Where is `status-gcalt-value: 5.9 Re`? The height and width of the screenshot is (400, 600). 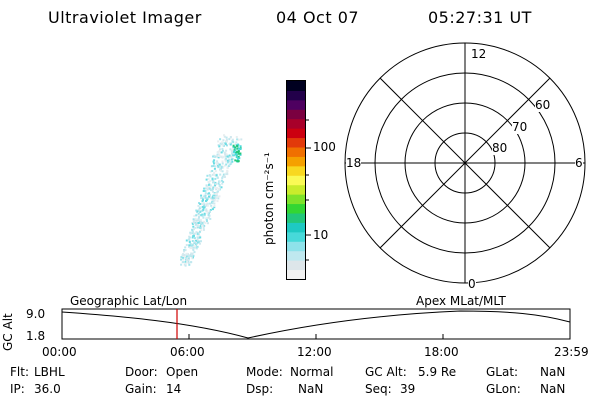
status-gcalt-value: 5.9 Re is located at coordinates (437, 372).